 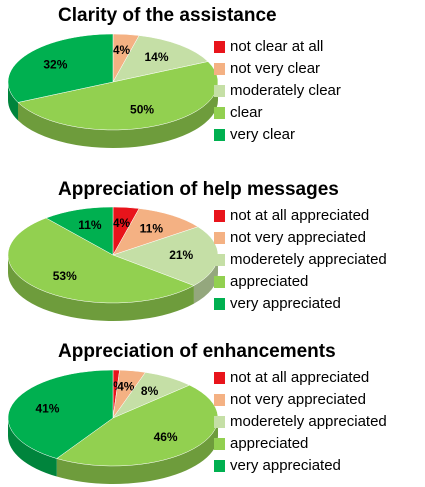 What do you see at coordinates (285, 90) in the screenshot?
I see `legend-label: moderately clear` at bounding box center [285, 90].